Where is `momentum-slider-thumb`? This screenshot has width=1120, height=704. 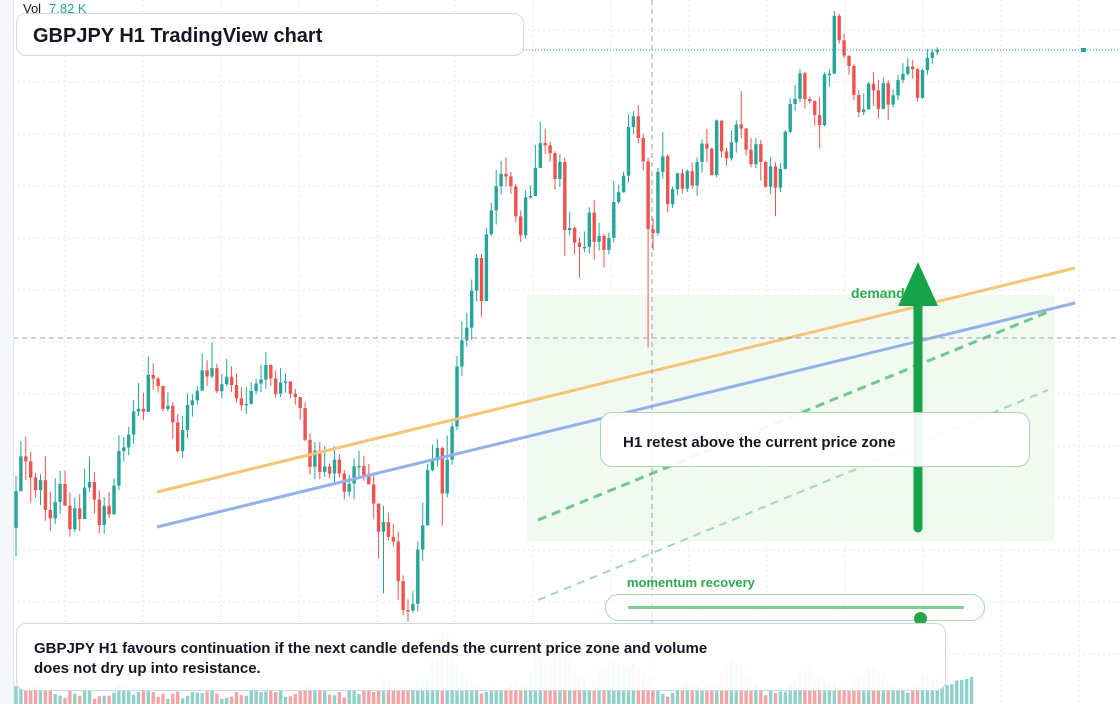
momentum-slider-thumb is located at coordinates (921, 618).